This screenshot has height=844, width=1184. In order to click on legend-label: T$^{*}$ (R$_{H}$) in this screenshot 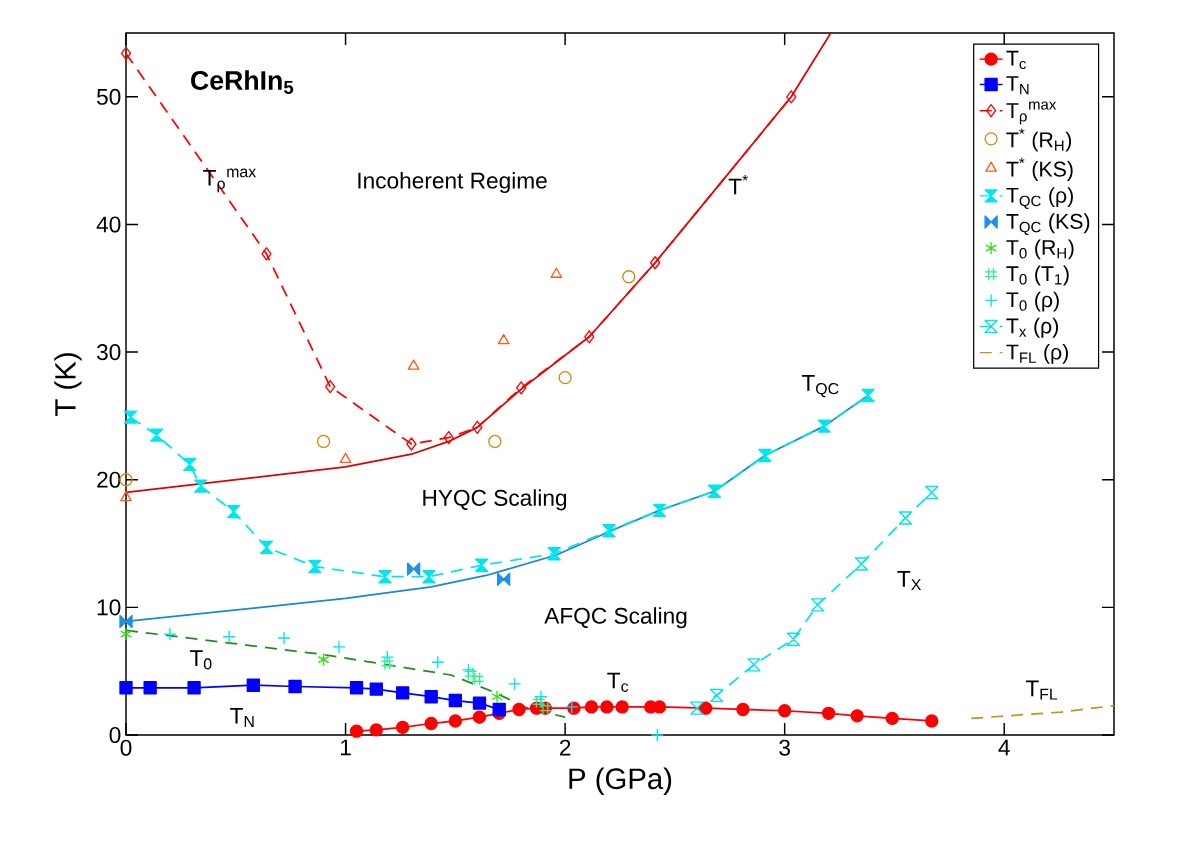, I will do `click(1039, 140)`.